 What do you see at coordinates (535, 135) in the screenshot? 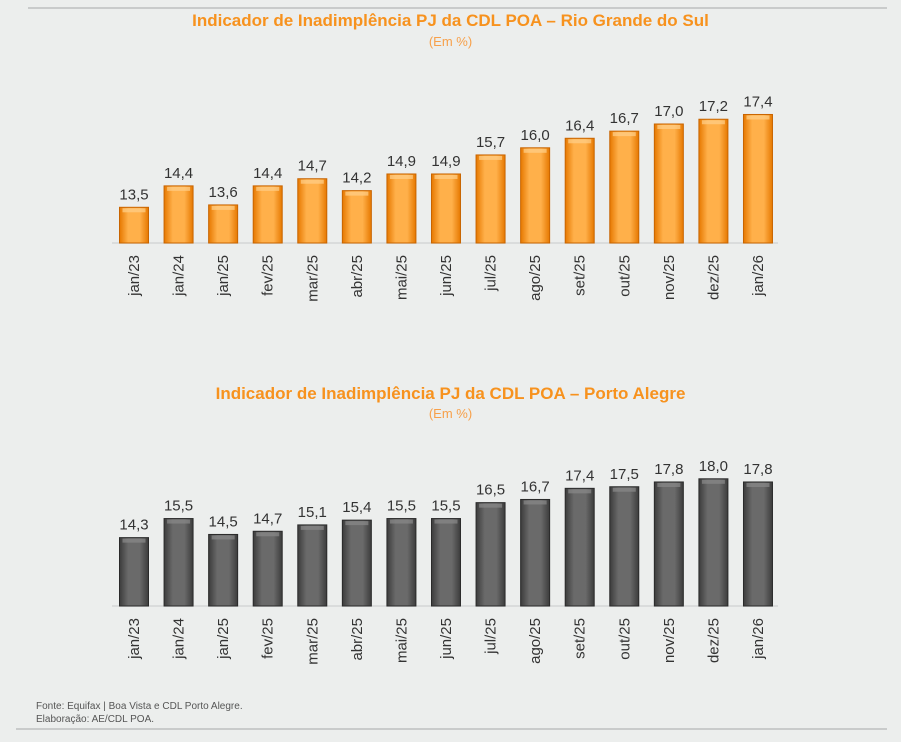
I see `data-label: 16,0` at bounding box center [535, 135].